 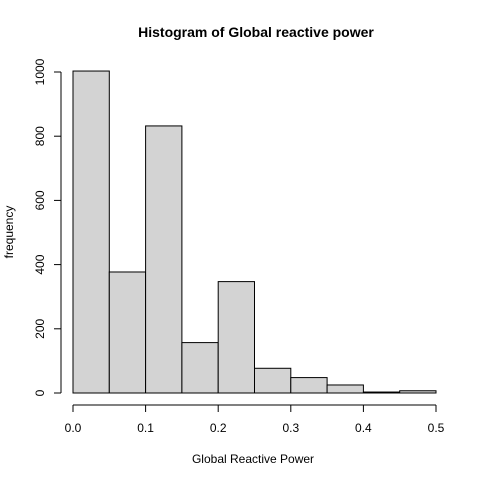 I want to click on x-tick-label: 0.2, so click(x=218, y=428).